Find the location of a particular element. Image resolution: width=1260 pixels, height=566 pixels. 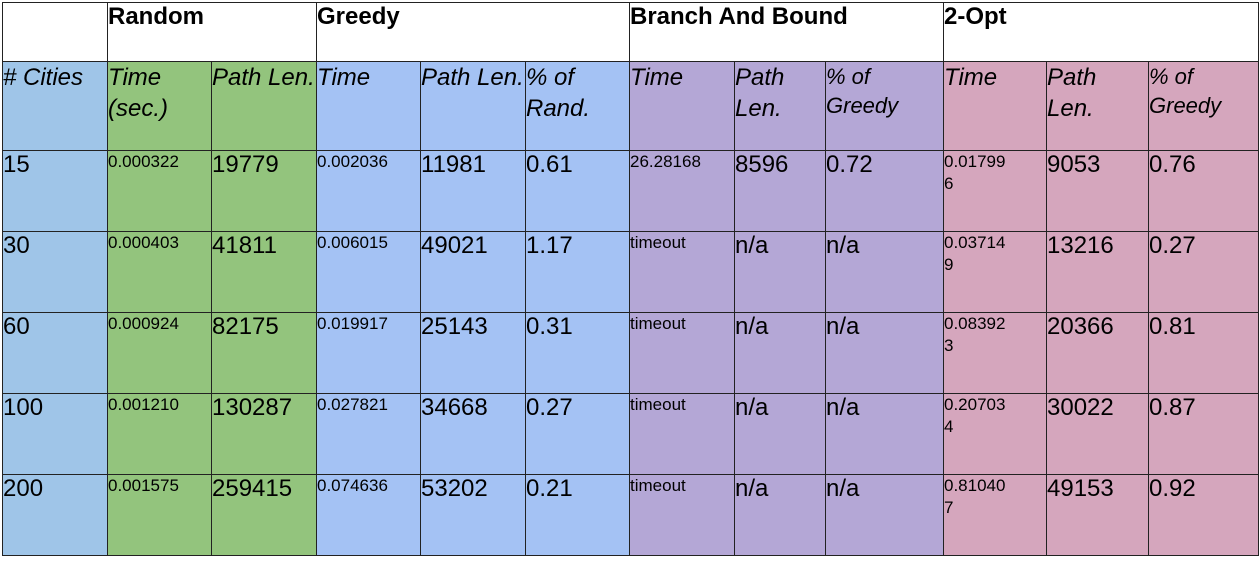

cell-opt-pct: 0.76 is located at coordinates (1203, 191).